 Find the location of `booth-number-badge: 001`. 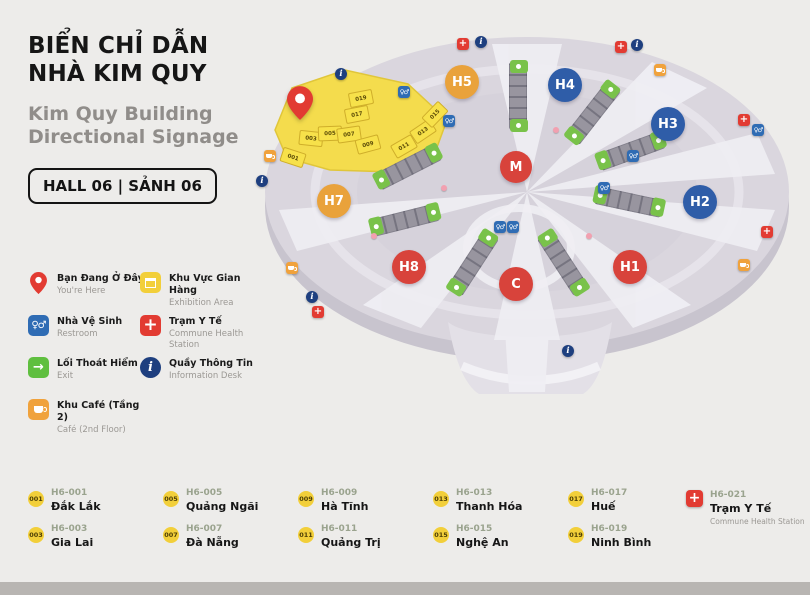

booth-number-badge: 001 is located at coordinates (36, 499).